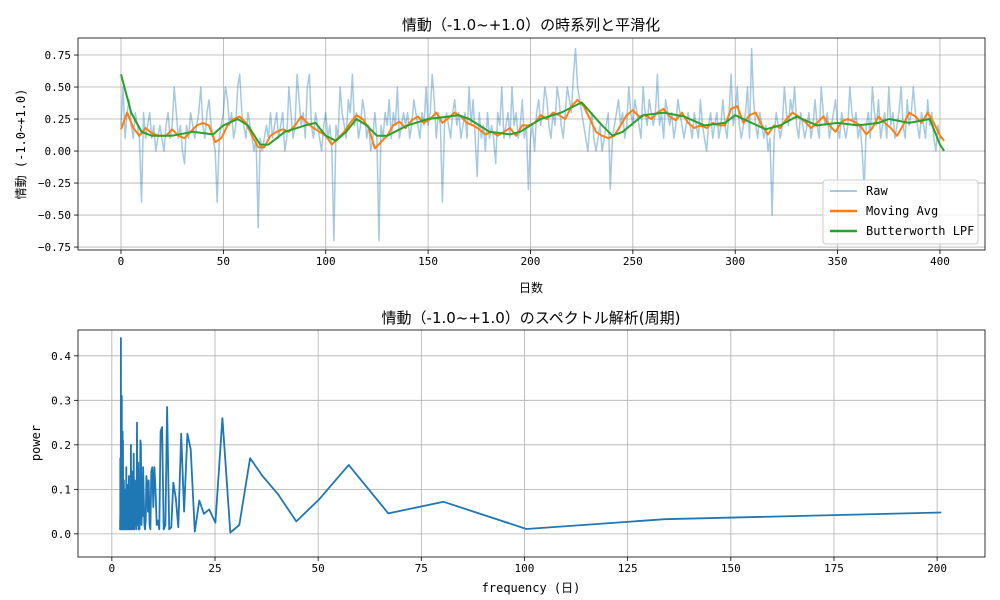 The height and width of the screenshot is (600, 1000). Describe the element at coordinates (633, 261) in the screenshot. I see `timeseries-x-tick-label: 250` at that location.